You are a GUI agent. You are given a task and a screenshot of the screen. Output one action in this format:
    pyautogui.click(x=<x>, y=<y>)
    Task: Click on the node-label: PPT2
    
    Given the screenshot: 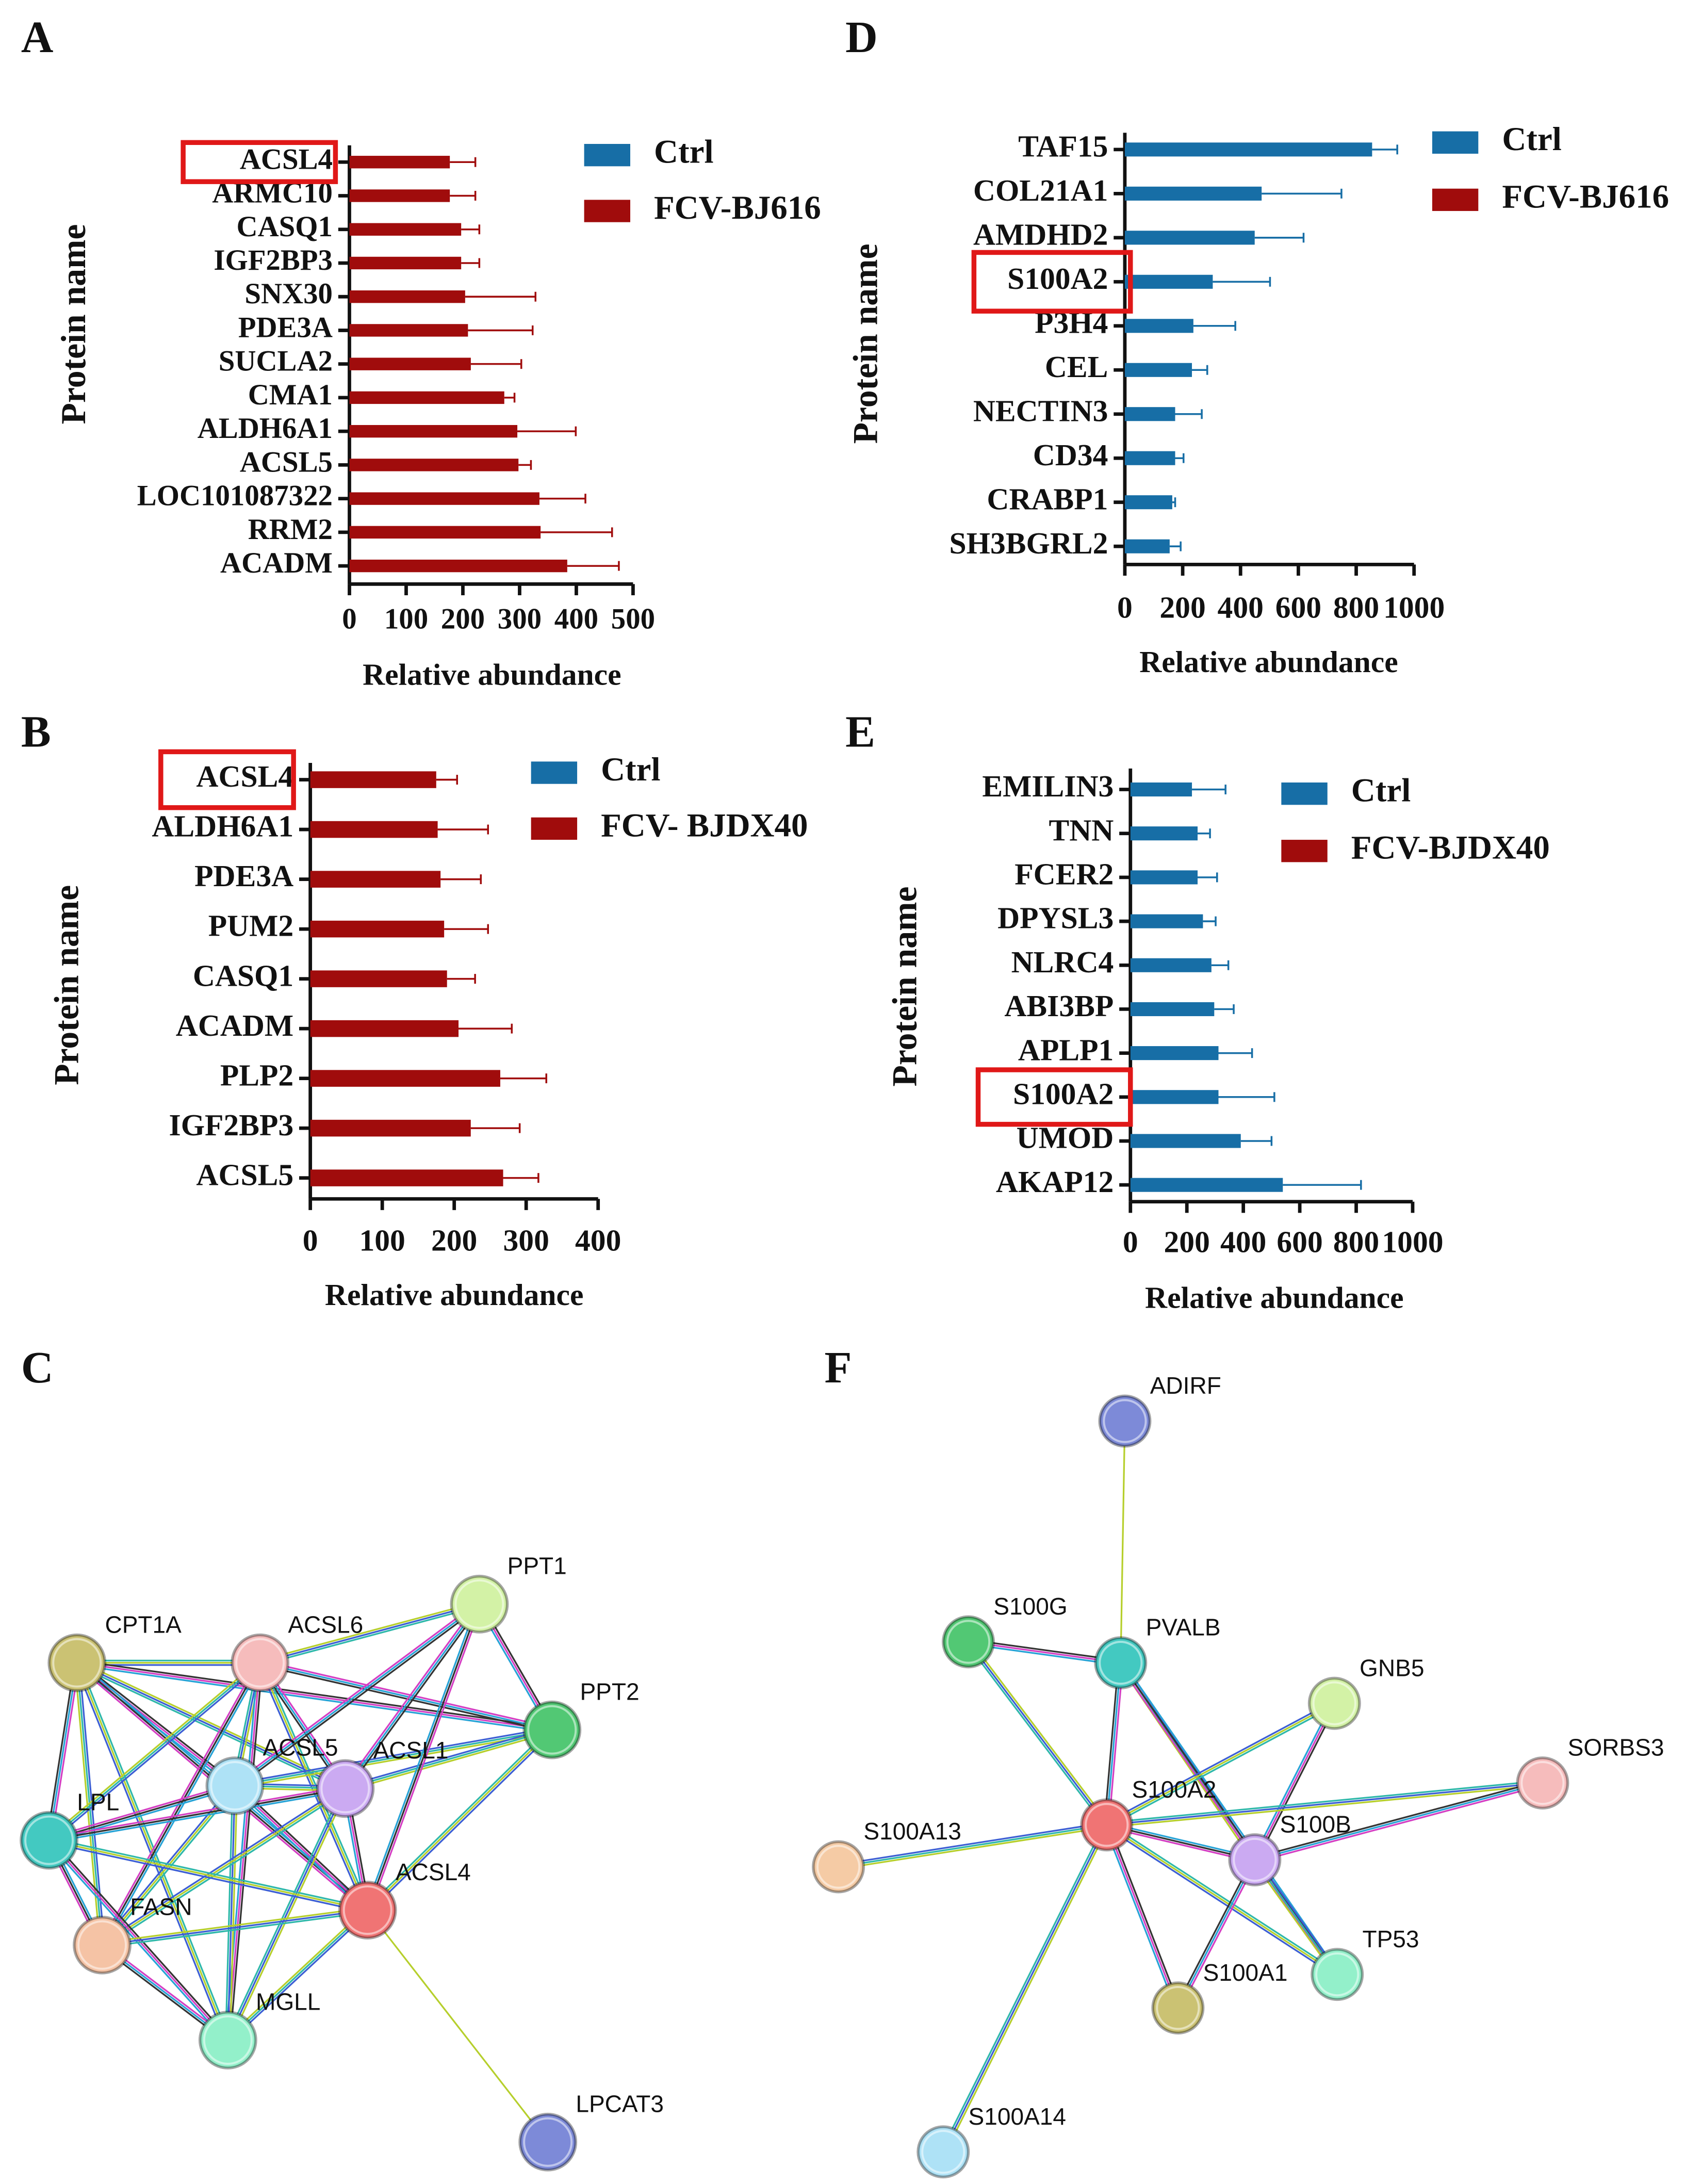 What is the action you would take?
    pyautogui.click(x=609, y=1691)
    